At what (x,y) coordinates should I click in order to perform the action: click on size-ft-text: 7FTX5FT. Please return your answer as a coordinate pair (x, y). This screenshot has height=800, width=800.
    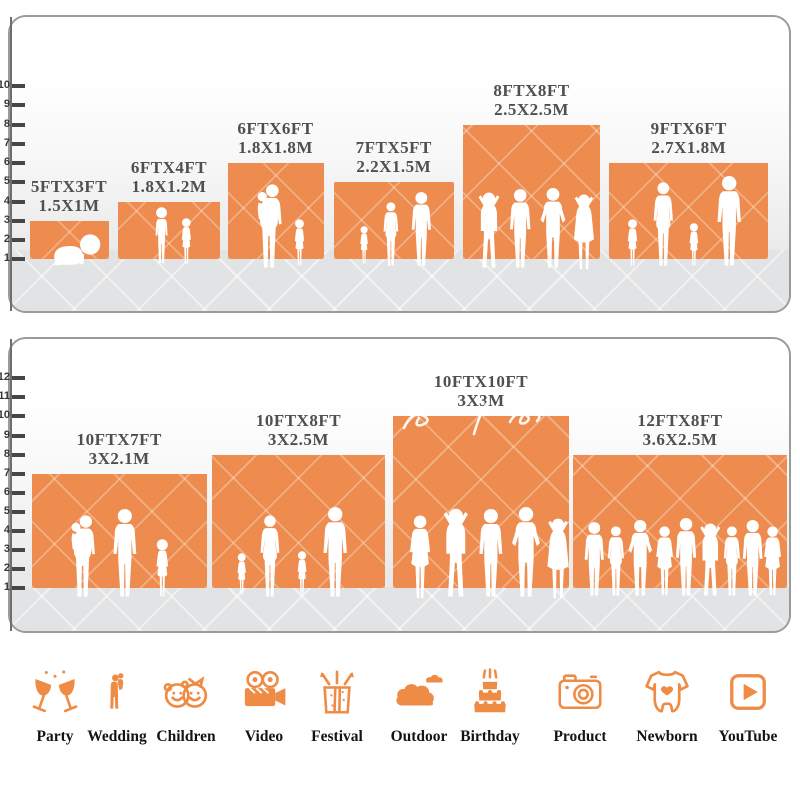
    Looking at the image, I should click on (393, 148).